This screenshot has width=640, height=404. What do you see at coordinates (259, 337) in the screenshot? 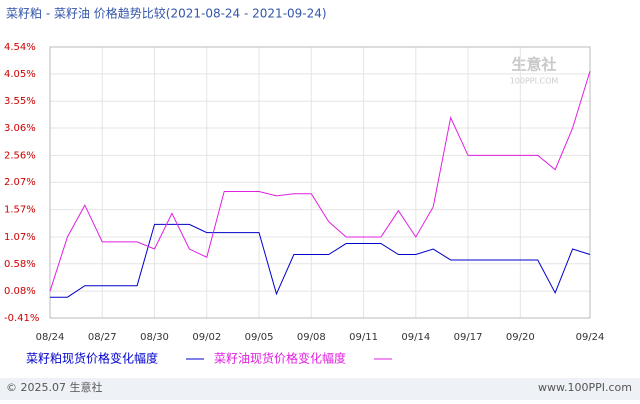
I see `x-tick-label: 09/05` at bounding box center [259, 337].